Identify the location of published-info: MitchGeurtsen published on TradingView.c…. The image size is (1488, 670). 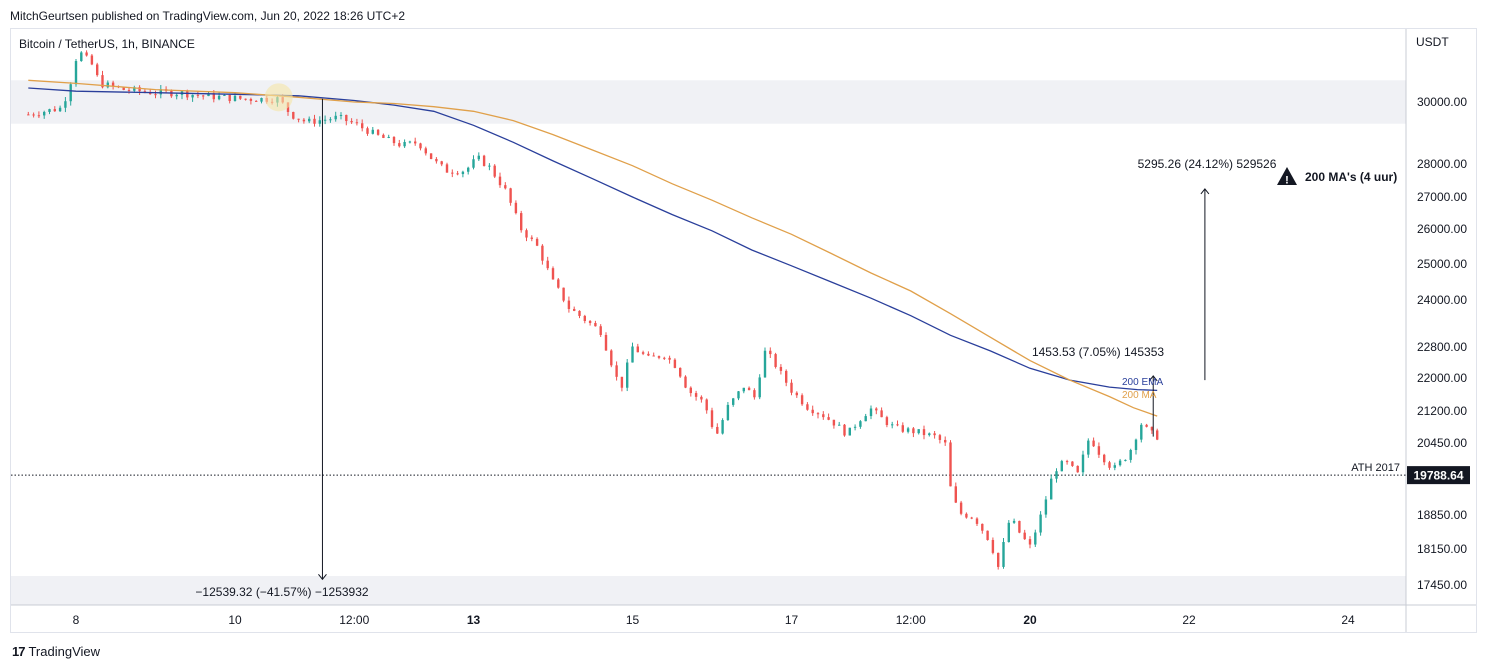
(208, 16).